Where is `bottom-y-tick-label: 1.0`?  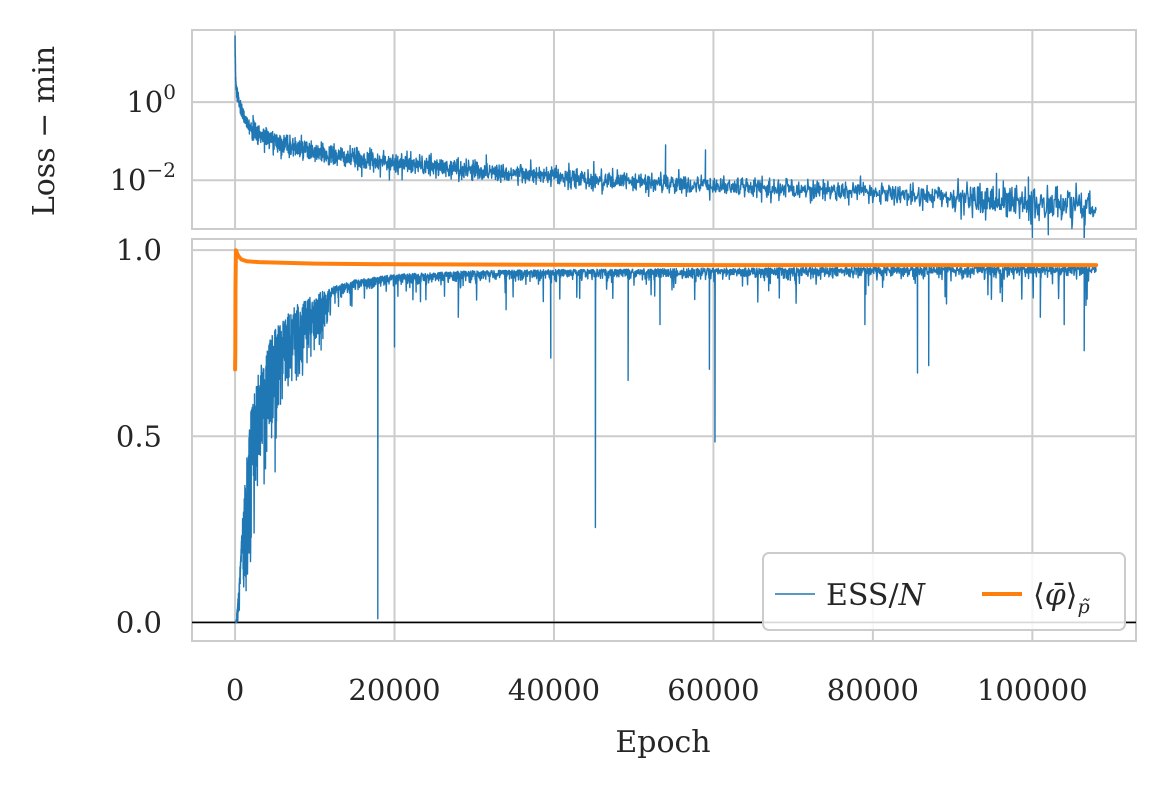
bottom-y-tick-label: 1.0 is located at coordinates (139, 250).